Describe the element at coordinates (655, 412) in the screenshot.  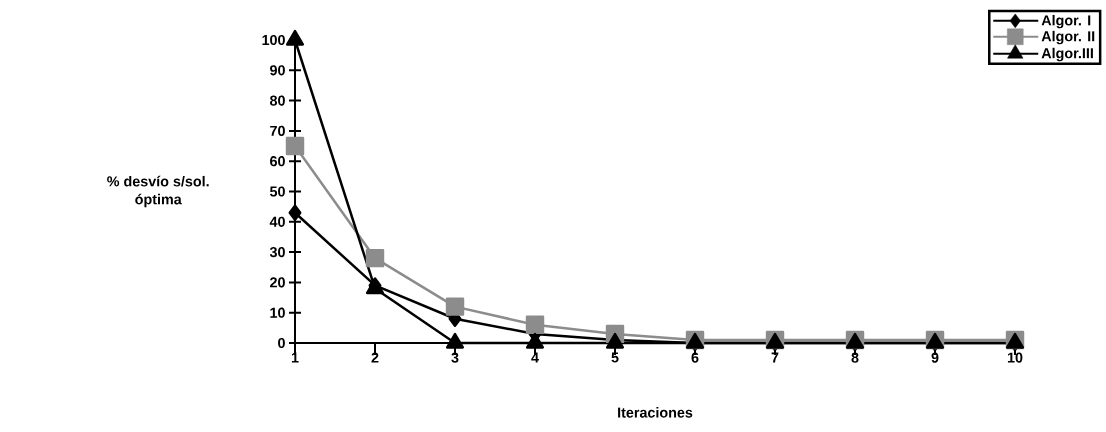
I see `x-axis-title: Iteraciones` at that location.